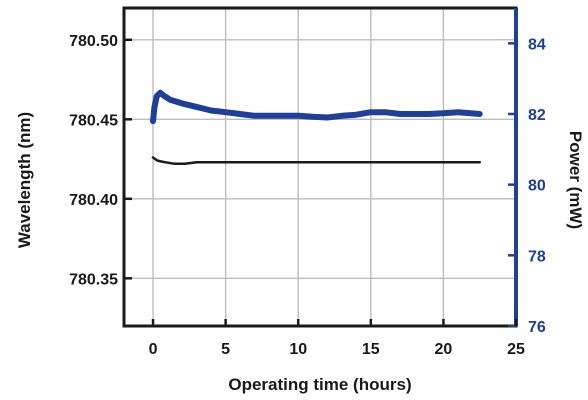 This screenshot has width=588, height=400. What do you see at coordinates (316, 127) in the screenshot?
I see `series-lines` at bounding box center [316, 127].